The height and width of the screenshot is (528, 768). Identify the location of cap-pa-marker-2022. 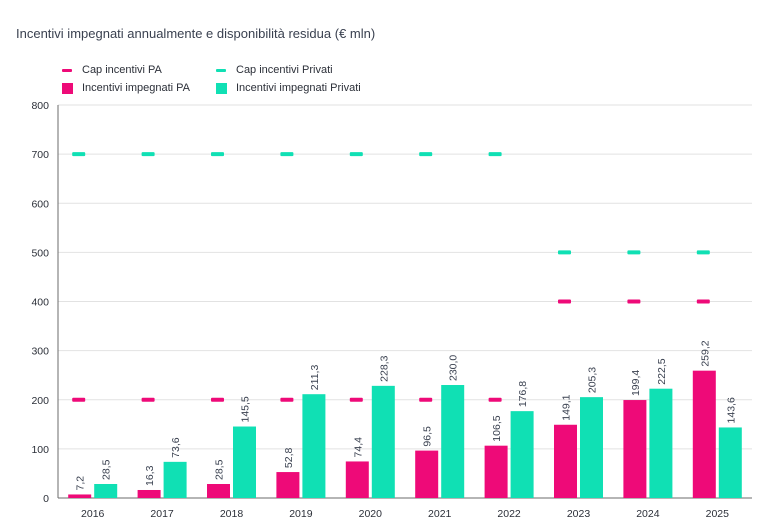
(495, 399).